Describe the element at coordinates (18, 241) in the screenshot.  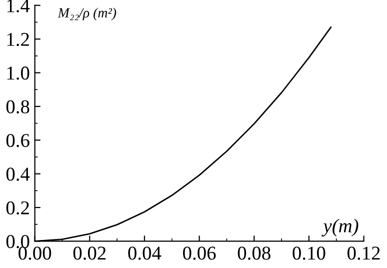
I see `y-tick-label: 0.0` at that location.